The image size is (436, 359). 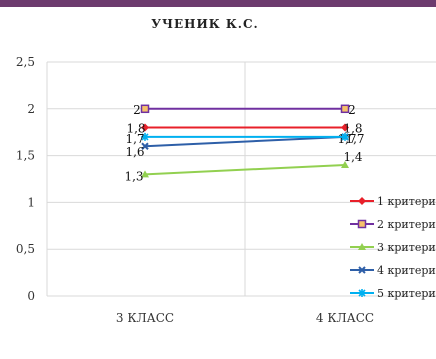 What do you see at coordinates (352, 157) in the screenshot?
I see `data-label: 1,4` at bounding box center [352, 157].